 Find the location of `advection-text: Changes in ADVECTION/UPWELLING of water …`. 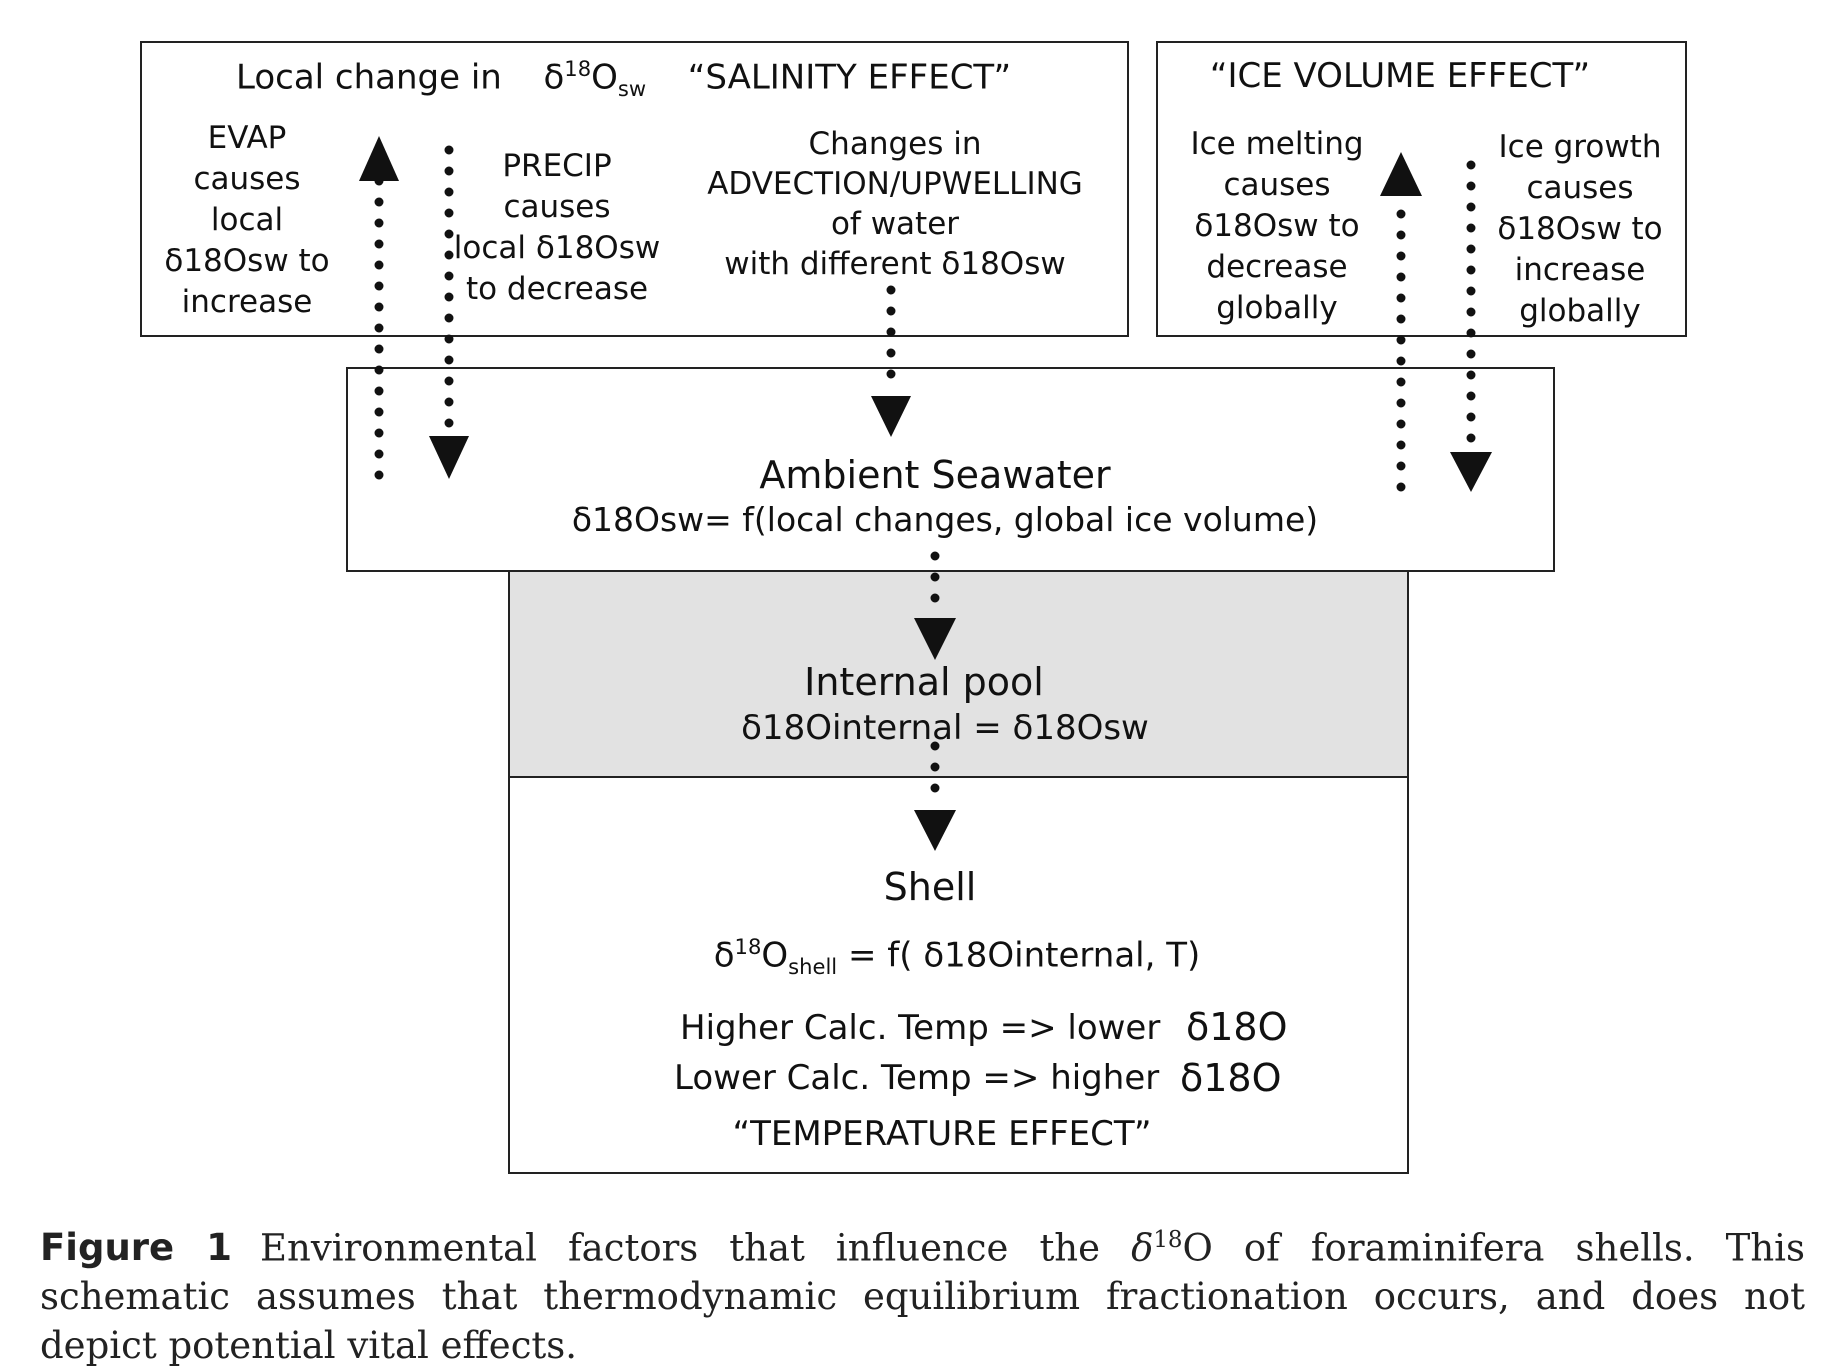

advection-text: Changes in ADVECTION/UPWELLING of water … is located at coordinates (895, 204).